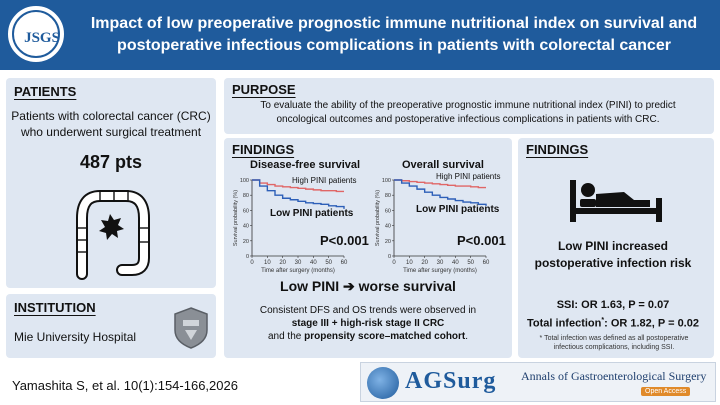  What do you see at coordinates (468, 176) in the screenshot?
I see `os-high-pini-label: High PINI patients` at bounding box center [468, 176].